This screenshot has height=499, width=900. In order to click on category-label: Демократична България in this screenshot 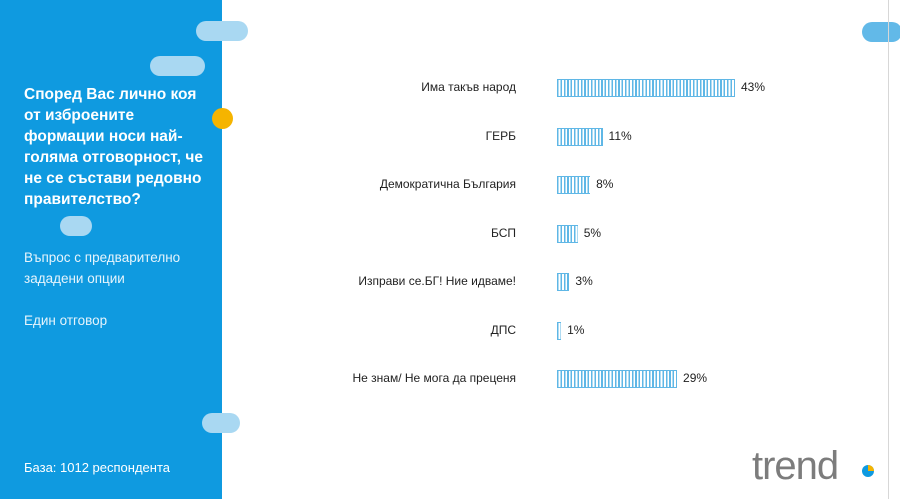, I will do `click(447, 184)`.